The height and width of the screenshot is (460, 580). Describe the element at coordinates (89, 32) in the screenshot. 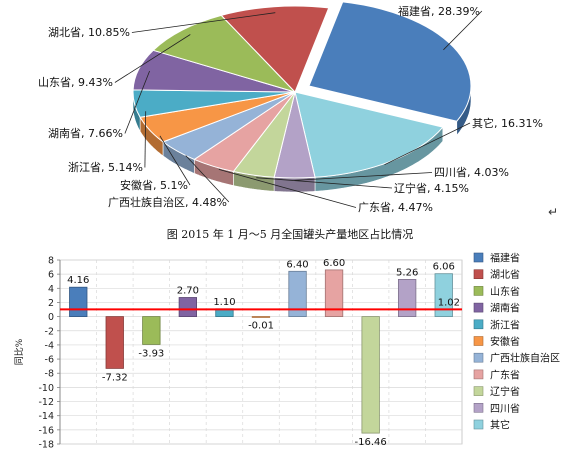

I see `pie-label: 湖北省, 10.85%` at that location.